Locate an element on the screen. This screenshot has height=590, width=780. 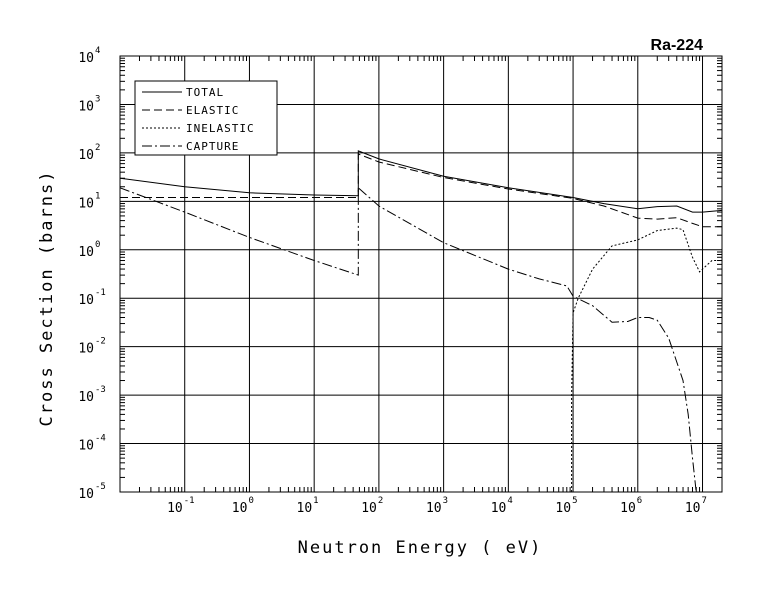
y-tick-exponent: -4 is located at coordinates (100, 439).